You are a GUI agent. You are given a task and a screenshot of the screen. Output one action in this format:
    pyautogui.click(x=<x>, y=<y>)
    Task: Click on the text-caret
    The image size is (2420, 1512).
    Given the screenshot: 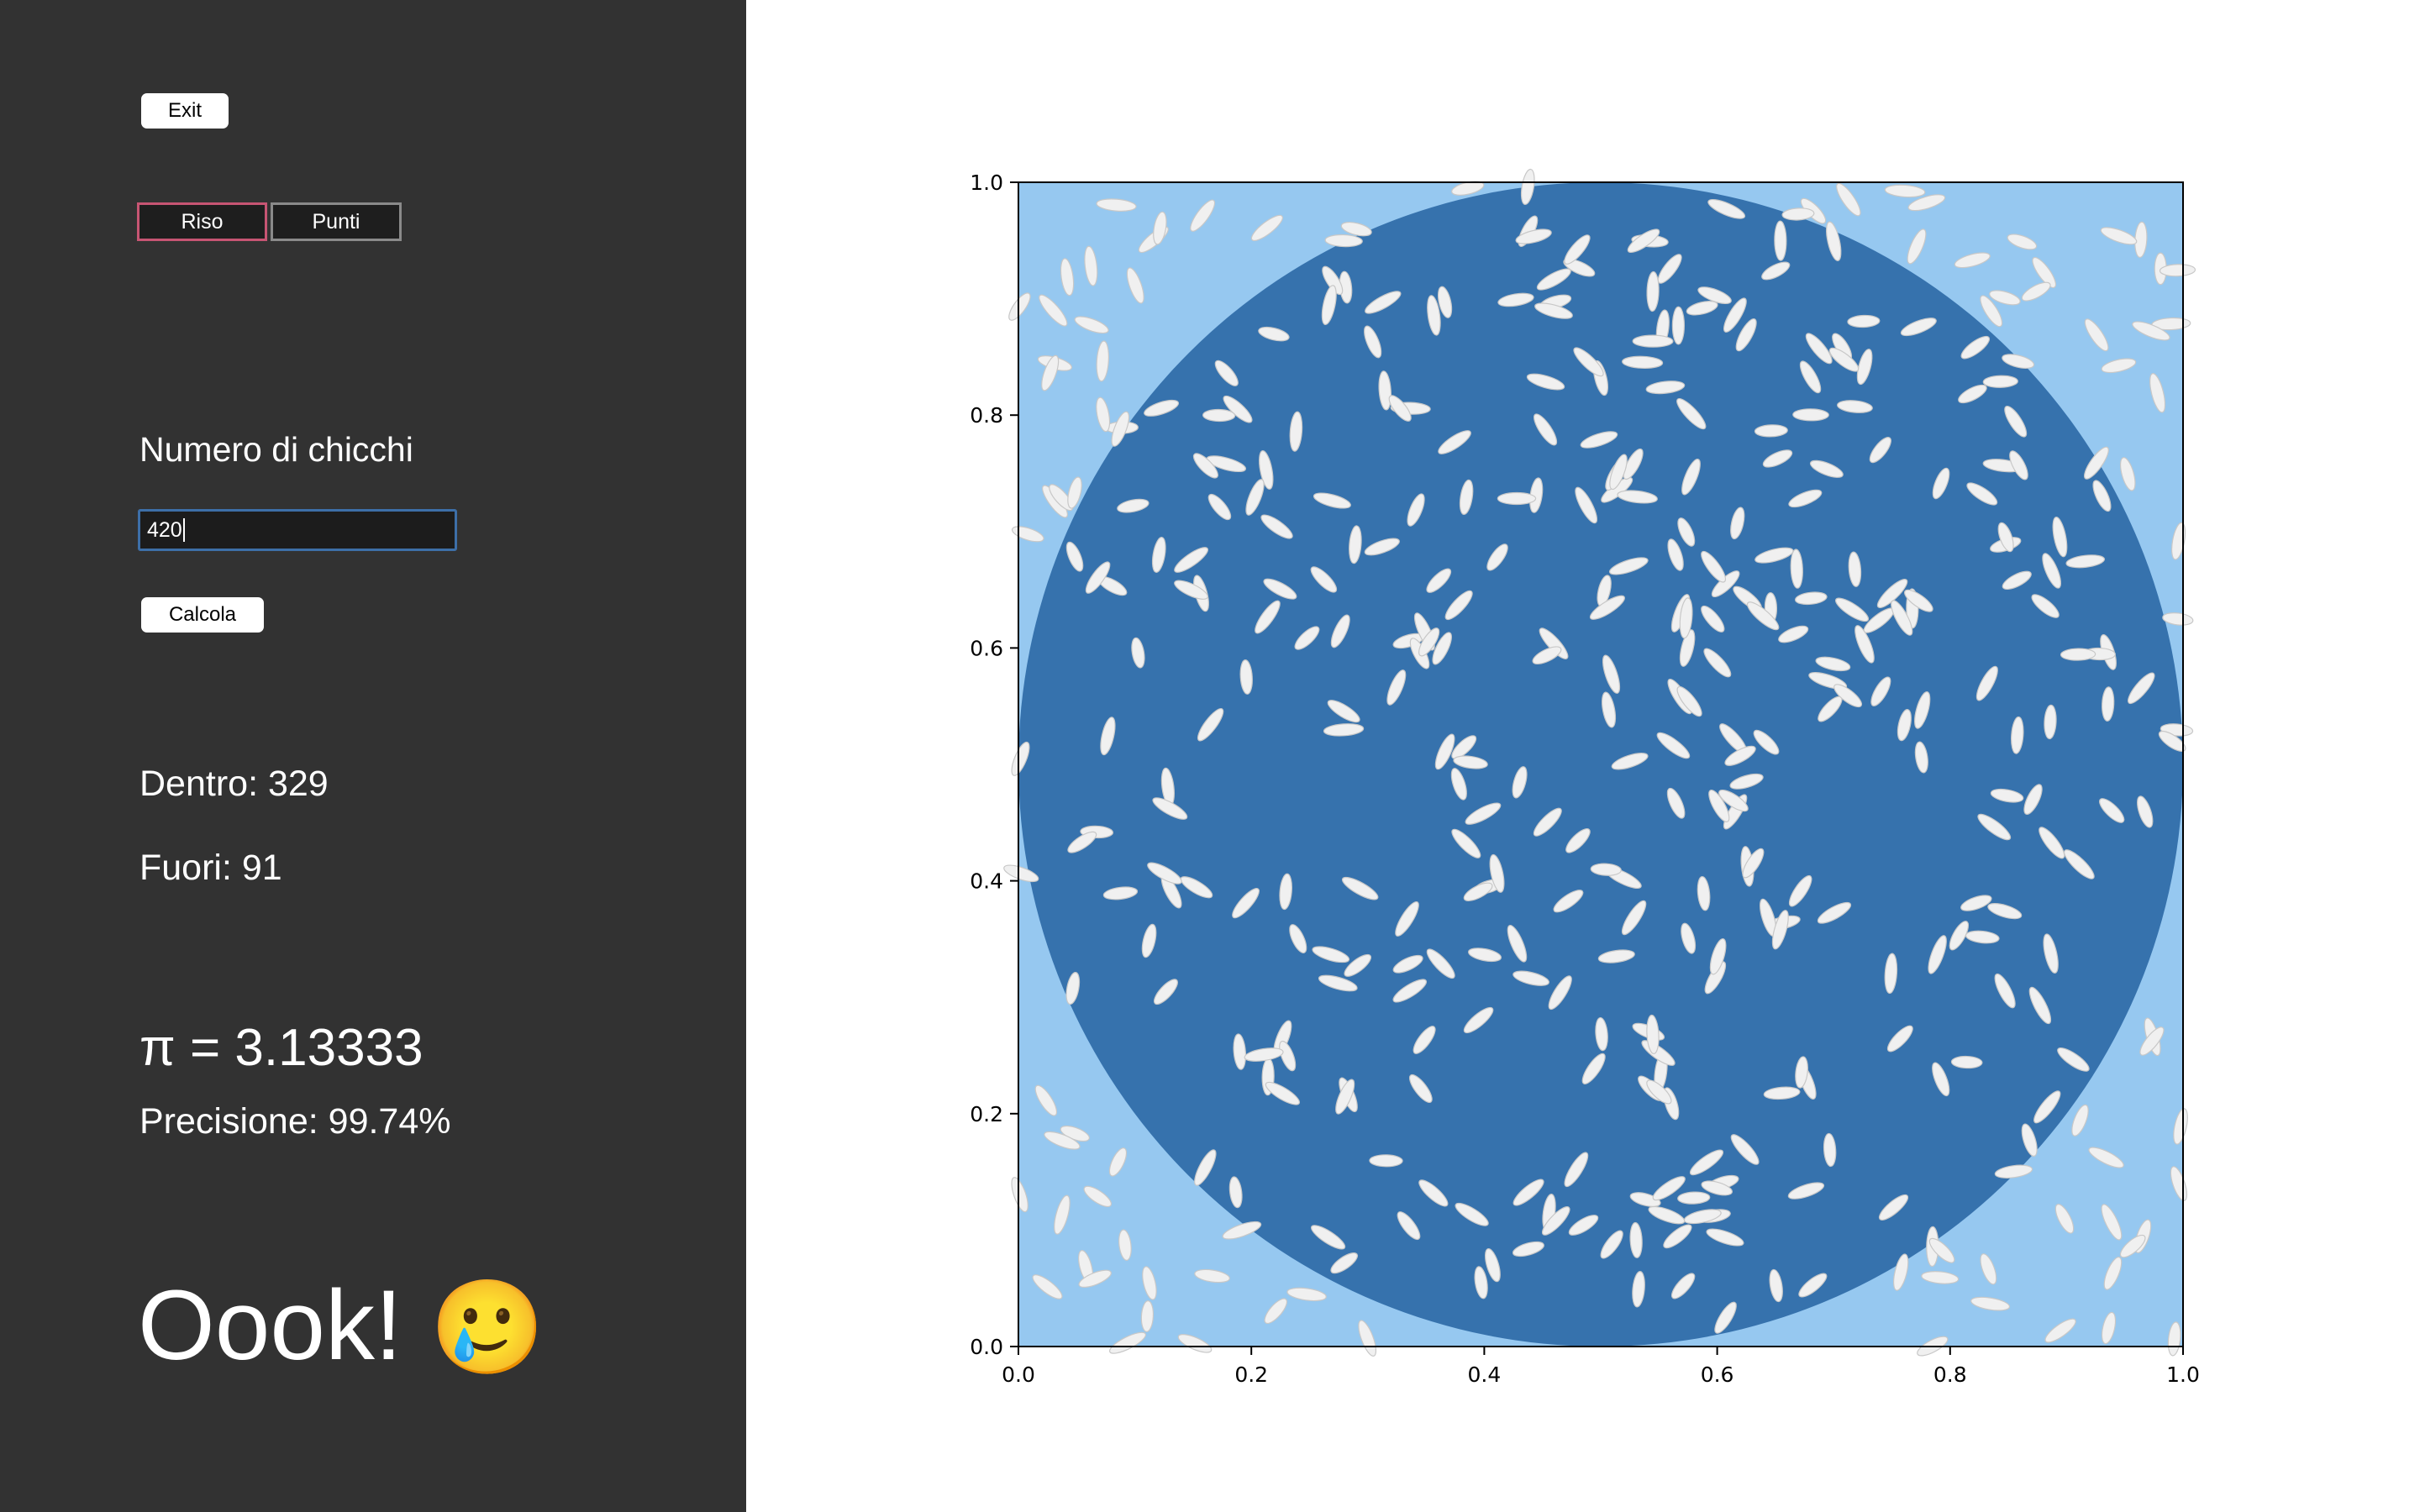 What is the action you would take?
    pyautogui.click(x=183, y=530)
    